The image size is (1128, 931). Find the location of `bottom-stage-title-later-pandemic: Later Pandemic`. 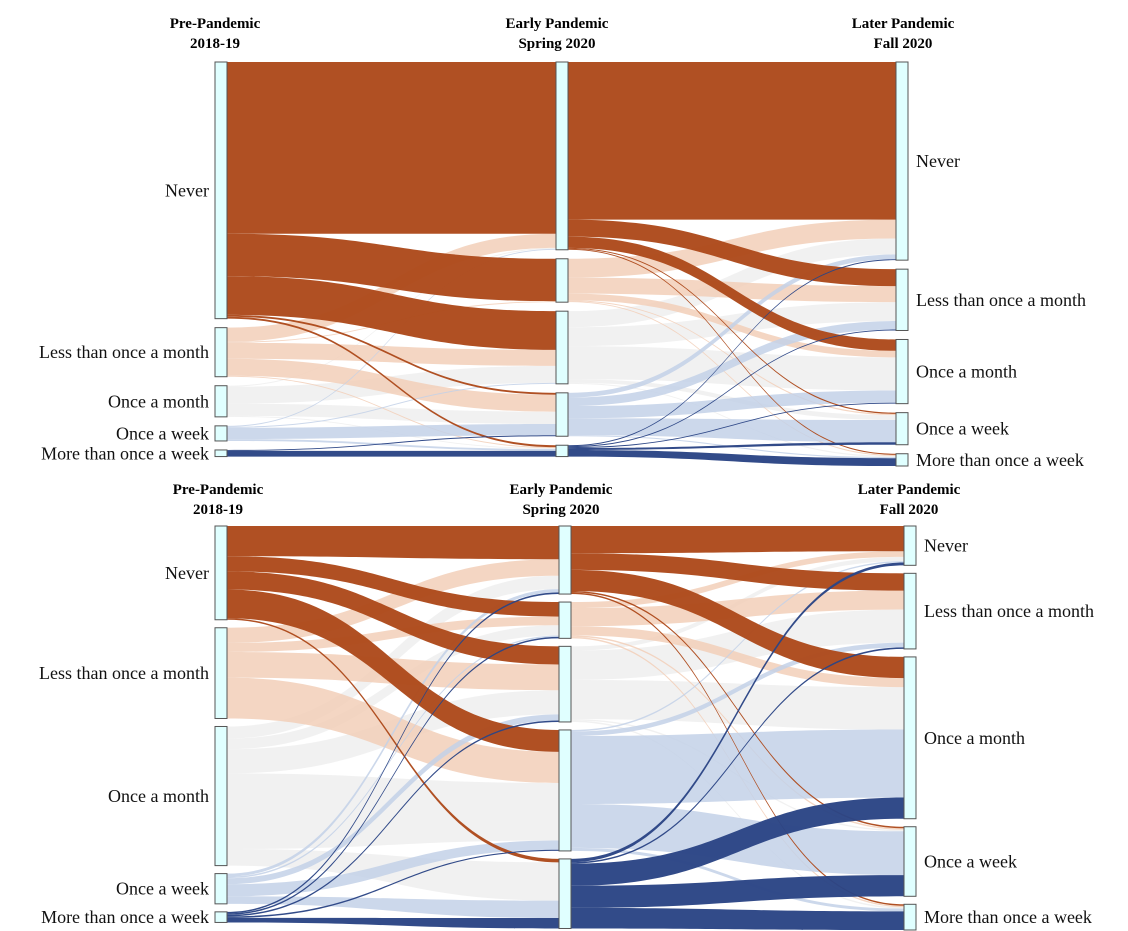

bottom-stage-title-later-pandemic: Later Pandemic is located at coordinates (909, 490).